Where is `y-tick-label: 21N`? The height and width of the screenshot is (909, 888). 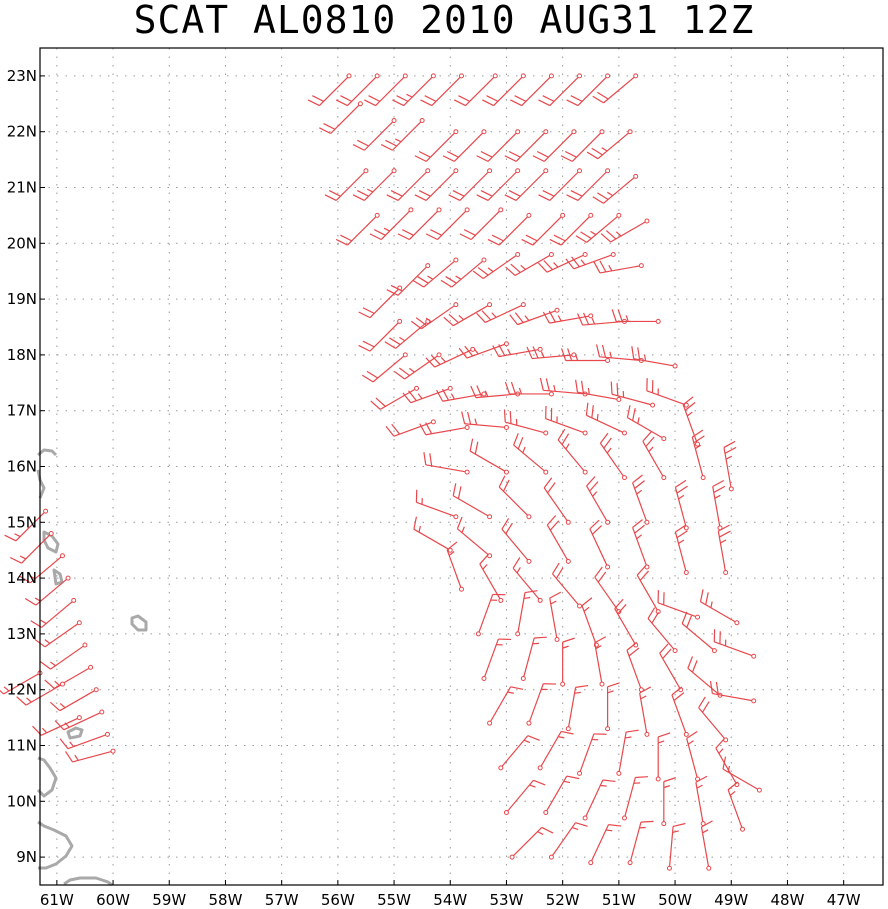 y-tick-label: 21N is located at coordinates (22, 188).